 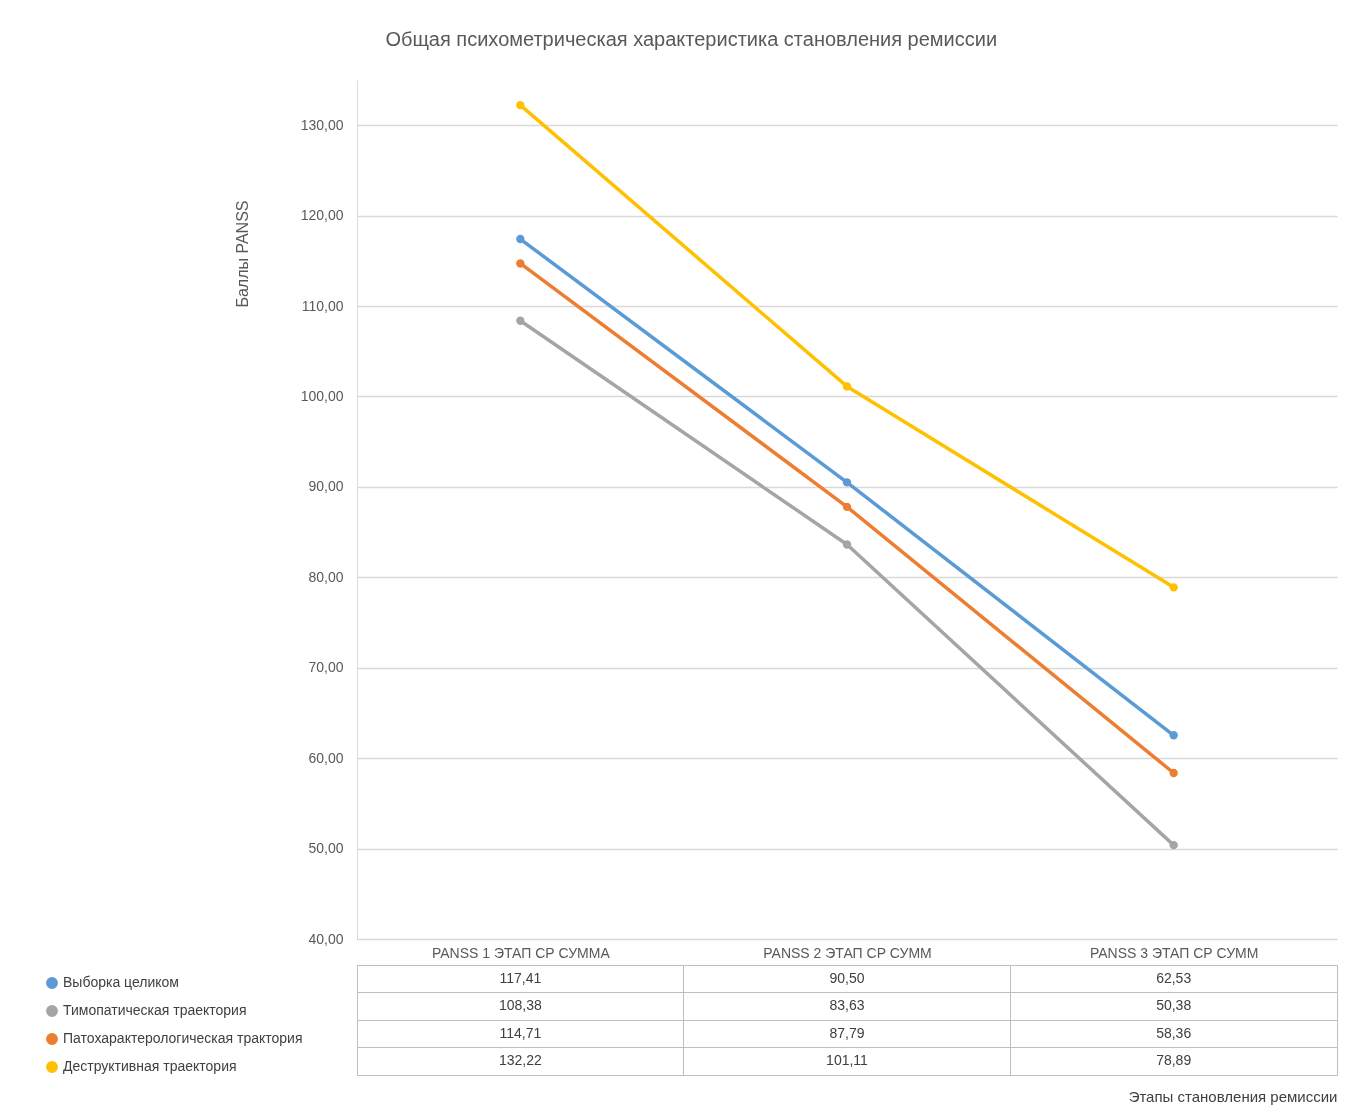 What do you see at coordinates (326, 667) in the screenshot?
I see `y-tick-label: 70,00` at bounding box center [326, 667].